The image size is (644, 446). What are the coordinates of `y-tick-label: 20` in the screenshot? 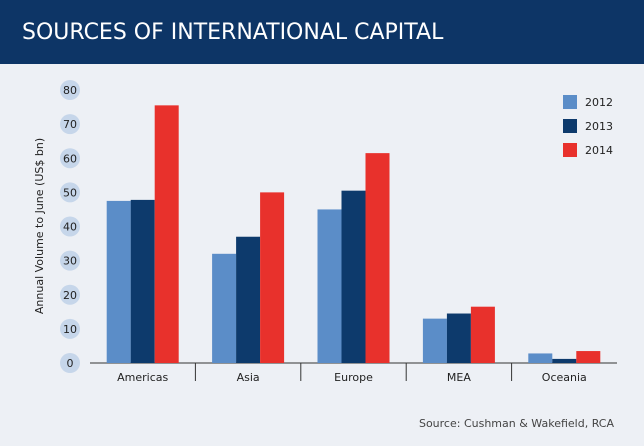 It's located at (70, 295).